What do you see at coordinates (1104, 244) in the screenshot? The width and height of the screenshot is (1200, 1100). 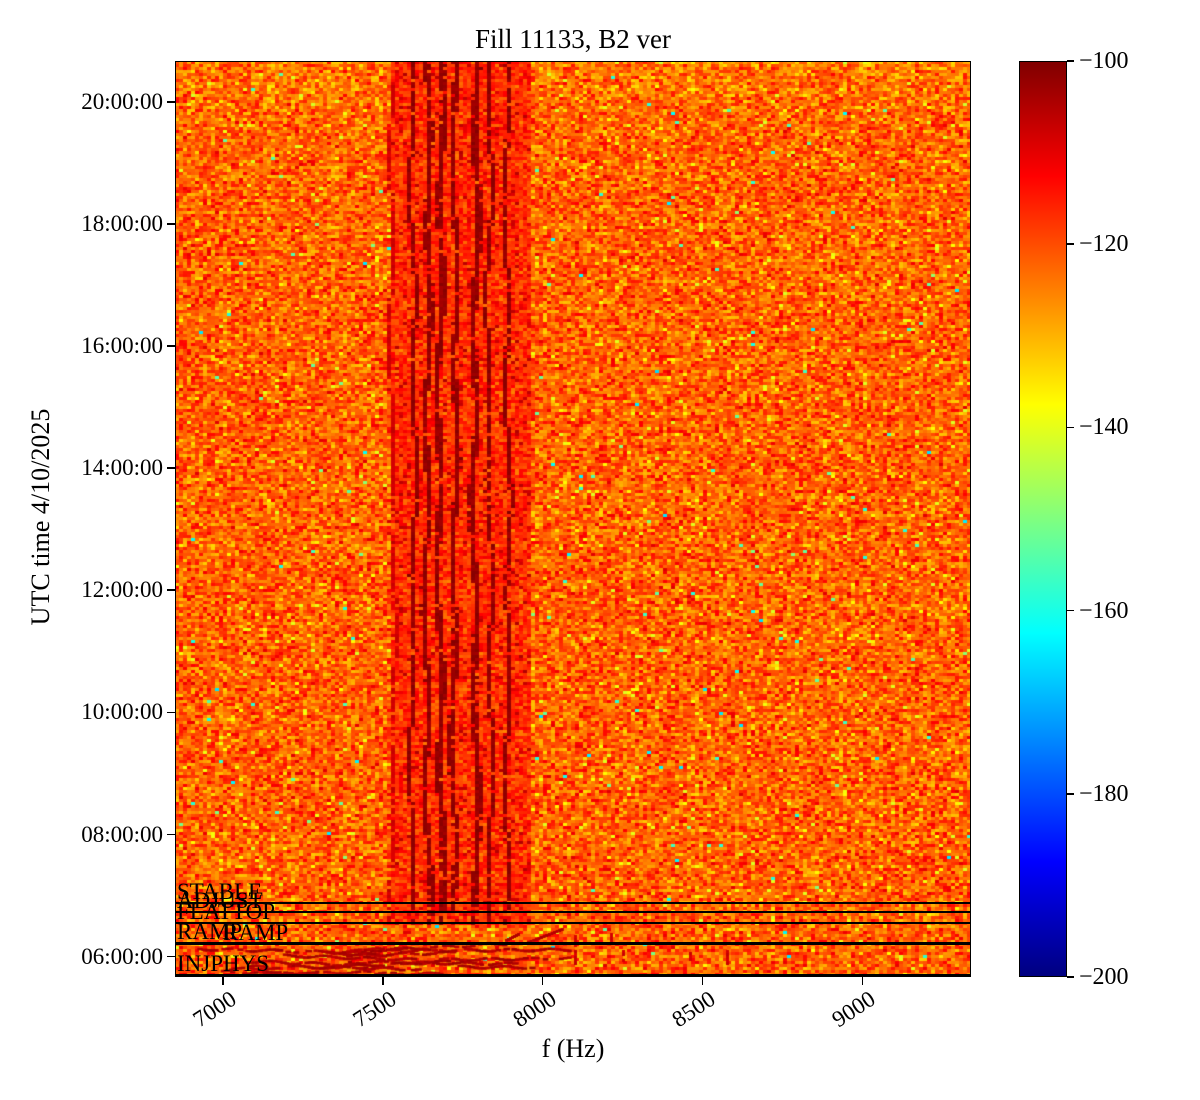 I see `colorbar-tick-label: −120` at bounding box center [1104, 244].